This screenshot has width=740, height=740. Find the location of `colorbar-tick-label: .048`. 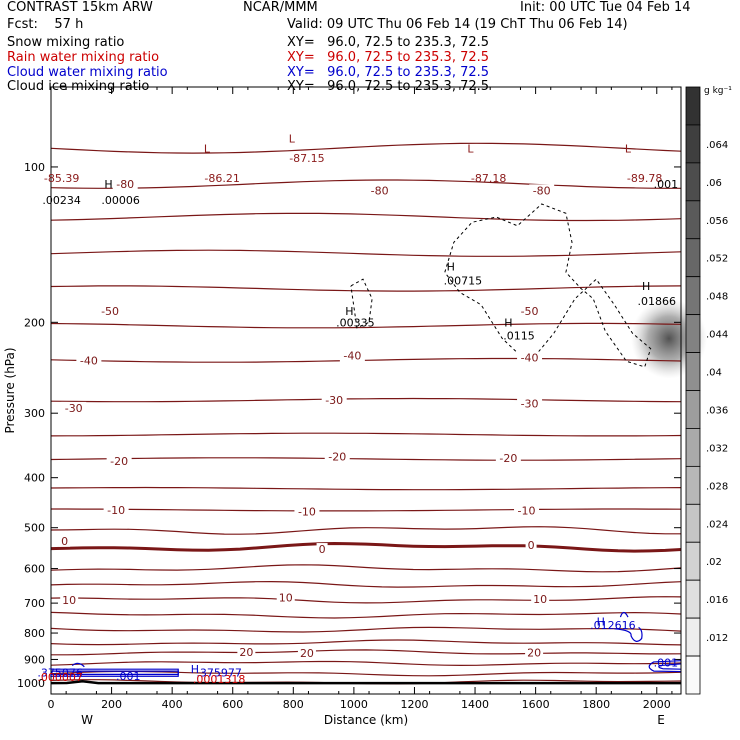

colorbar-tick-label: .048 is located at coordinates (717, 297).